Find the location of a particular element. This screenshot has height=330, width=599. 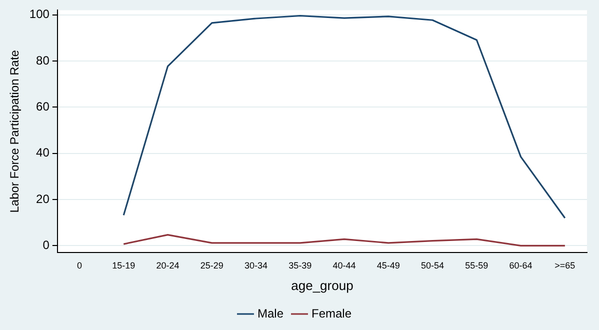

x-tick-label: 0 is located at coordinates (79, 265).